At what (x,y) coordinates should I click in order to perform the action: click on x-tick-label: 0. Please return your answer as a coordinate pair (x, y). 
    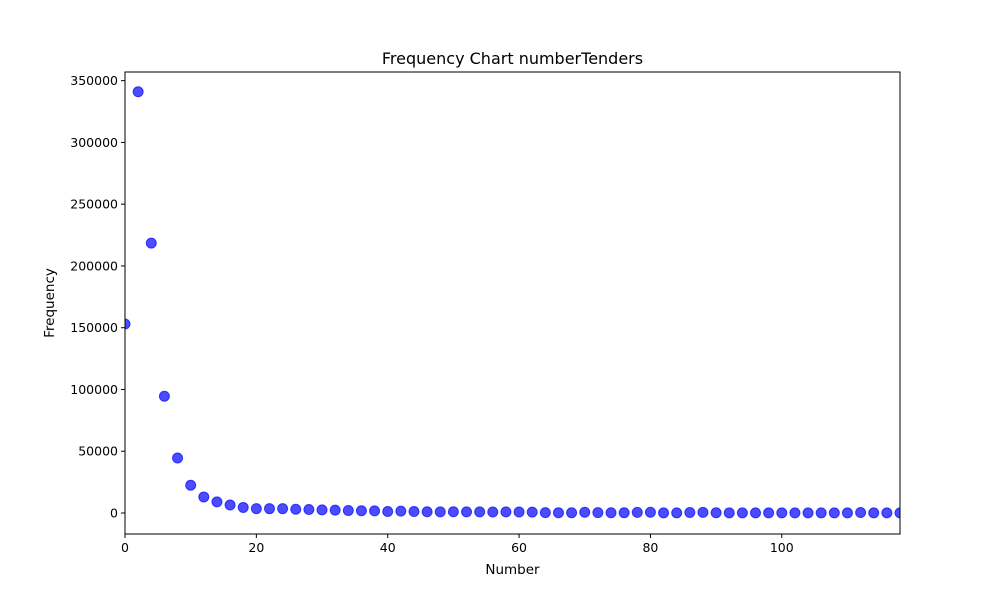
    Looking at the image, I should click on (125, 547).